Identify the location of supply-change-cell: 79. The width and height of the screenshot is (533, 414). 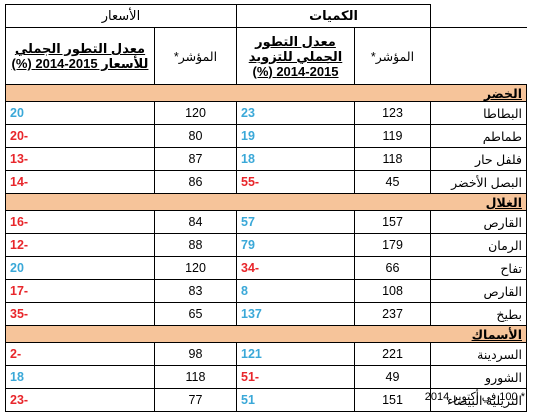
(295, 245).